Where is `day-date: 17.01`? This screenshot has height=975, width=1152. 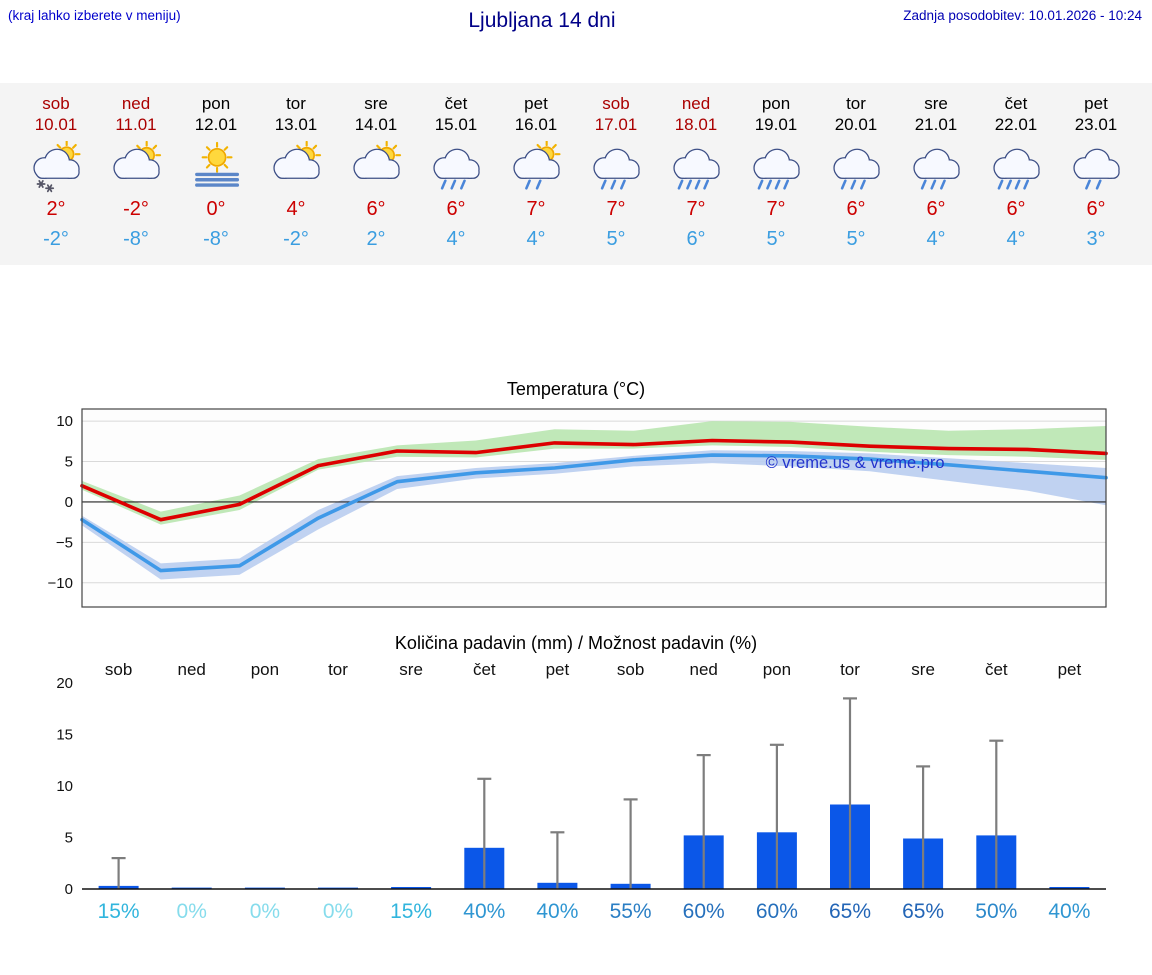
day-date: 17.01 is located at coordinates (616, 125).